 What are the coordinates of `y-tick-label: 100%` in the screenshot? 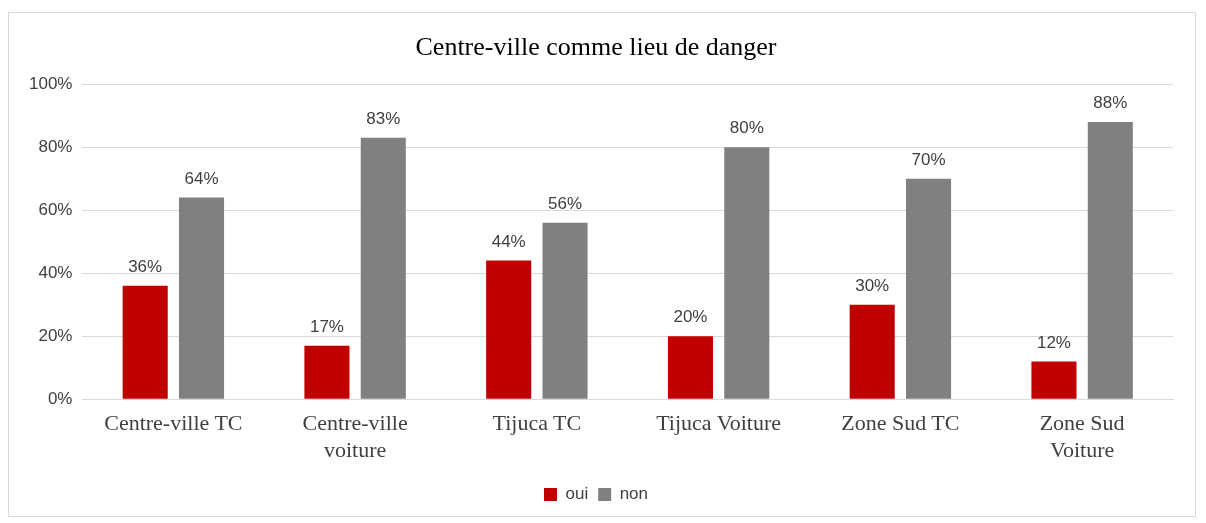 It's located at (51, 83).